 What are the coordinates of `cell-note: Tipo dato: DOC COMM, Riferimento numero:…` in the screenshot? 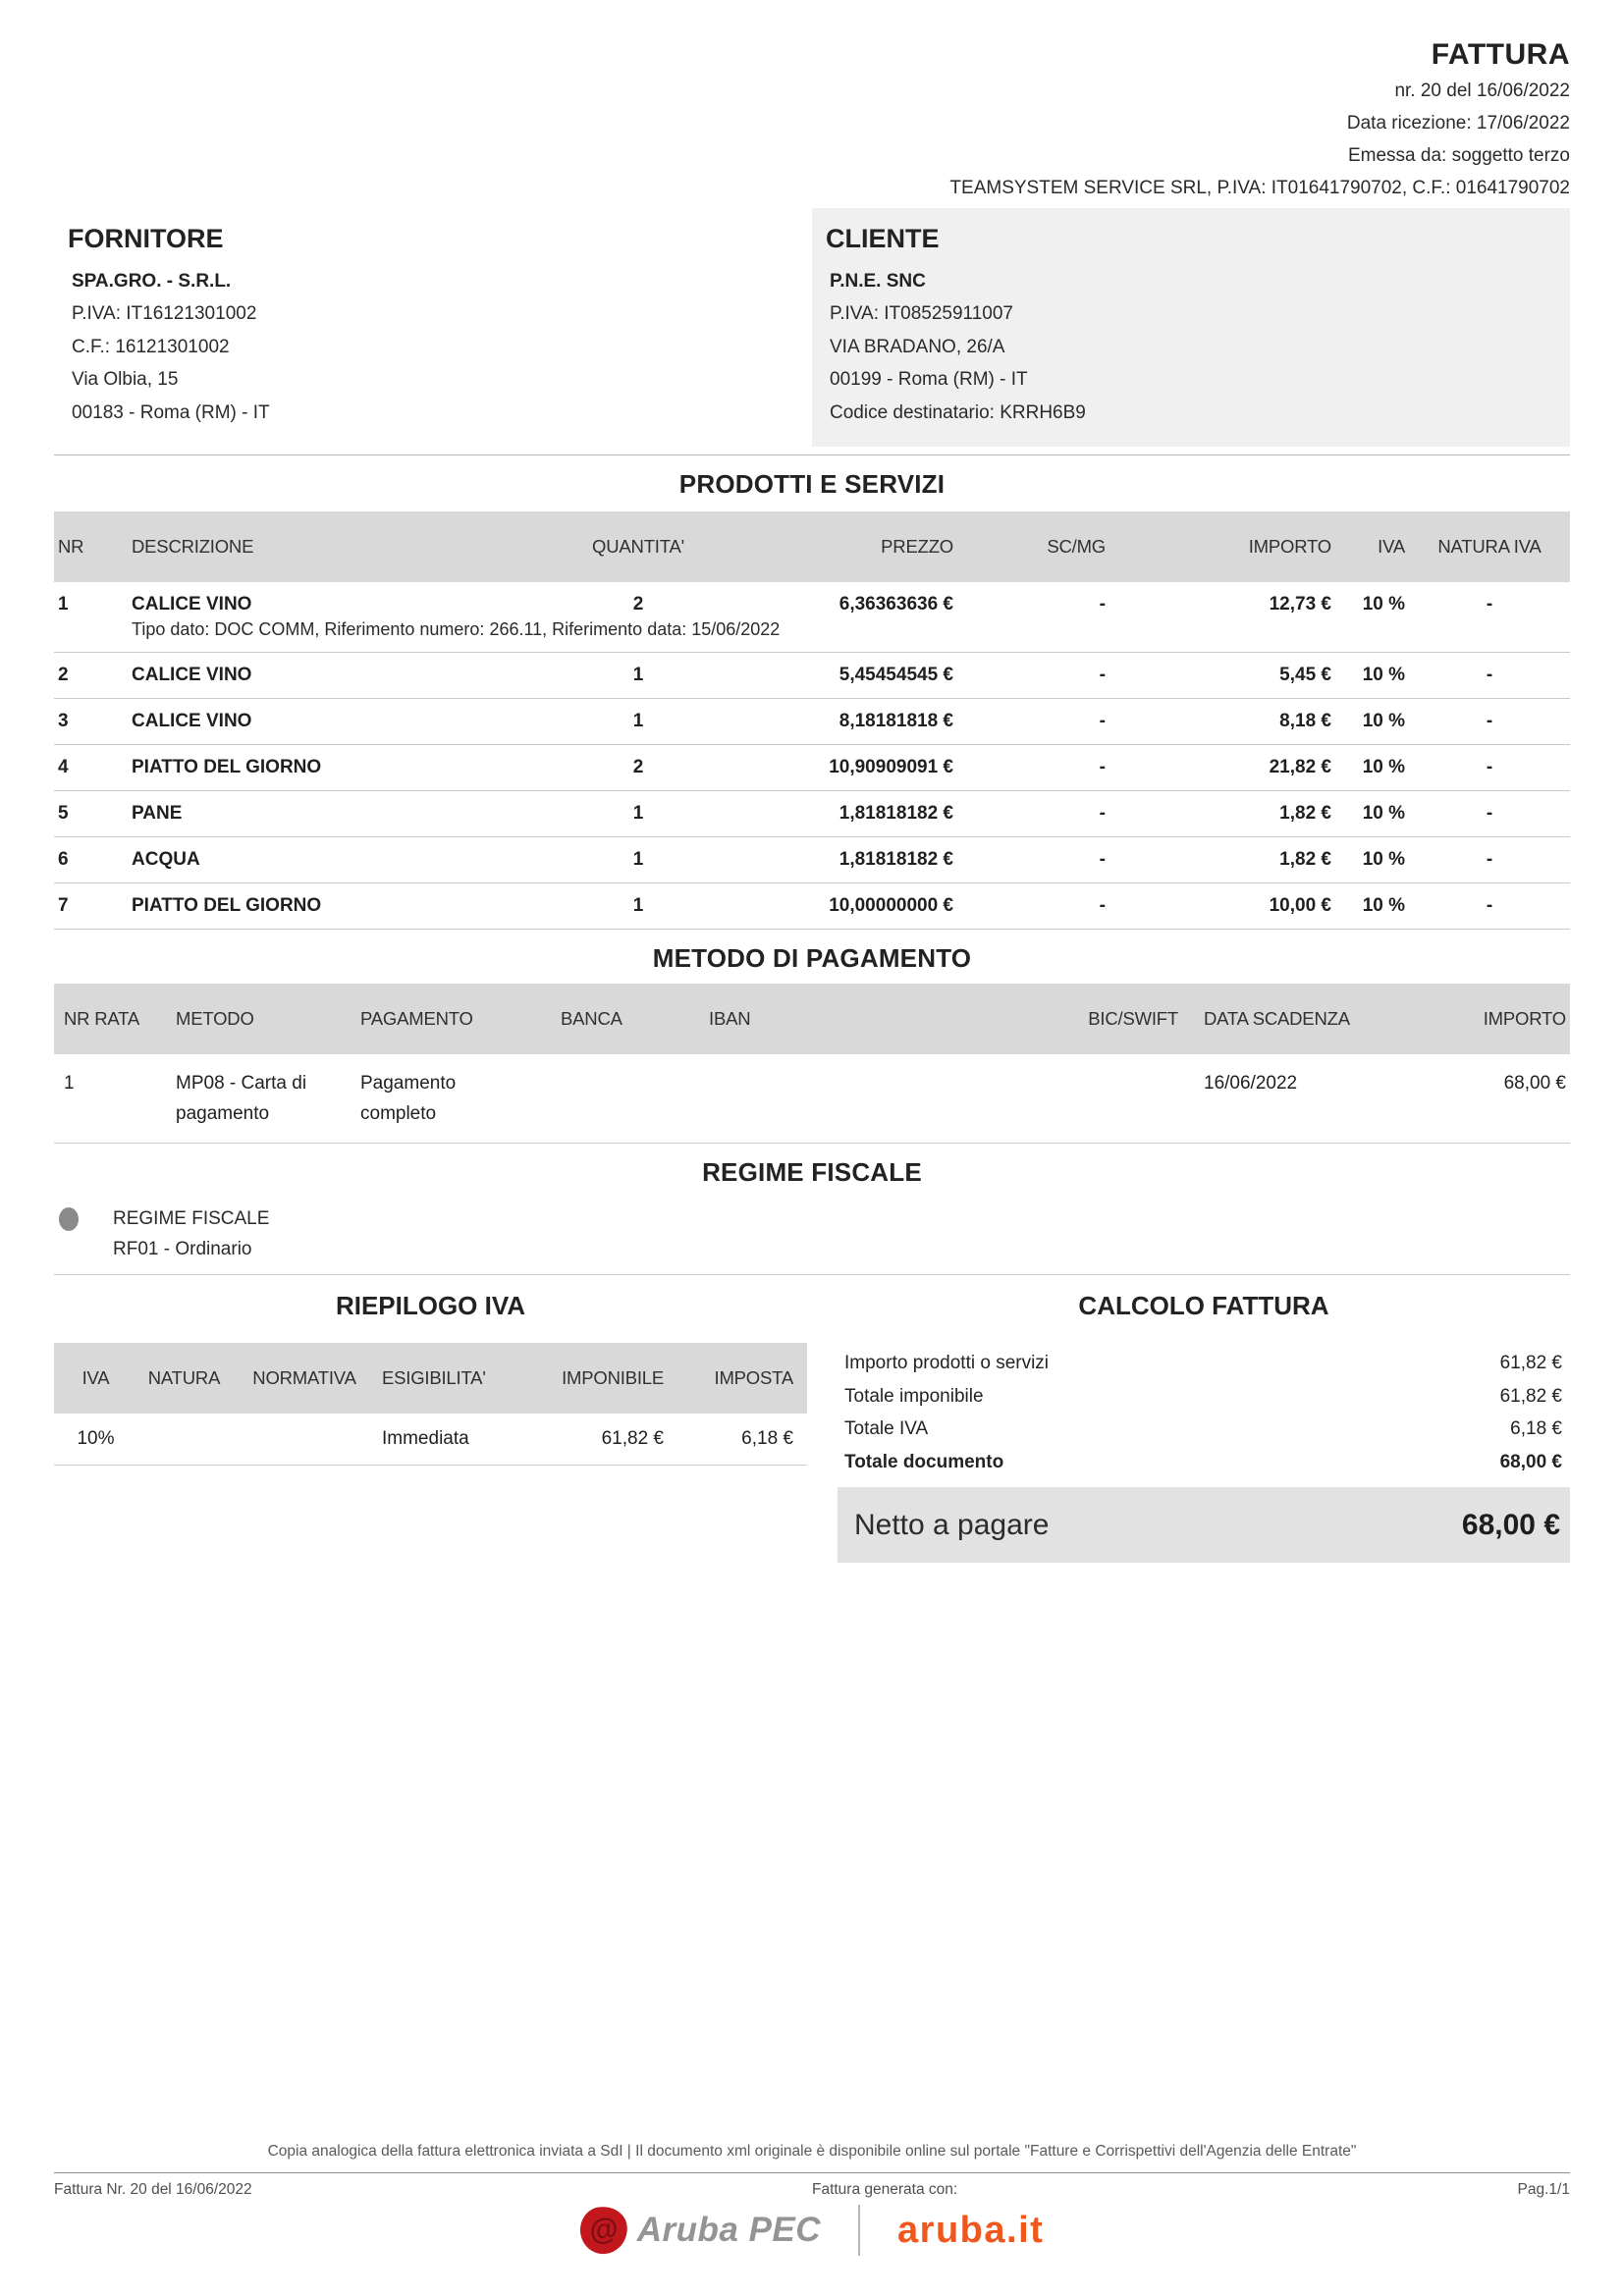 It's located at (849, 635).